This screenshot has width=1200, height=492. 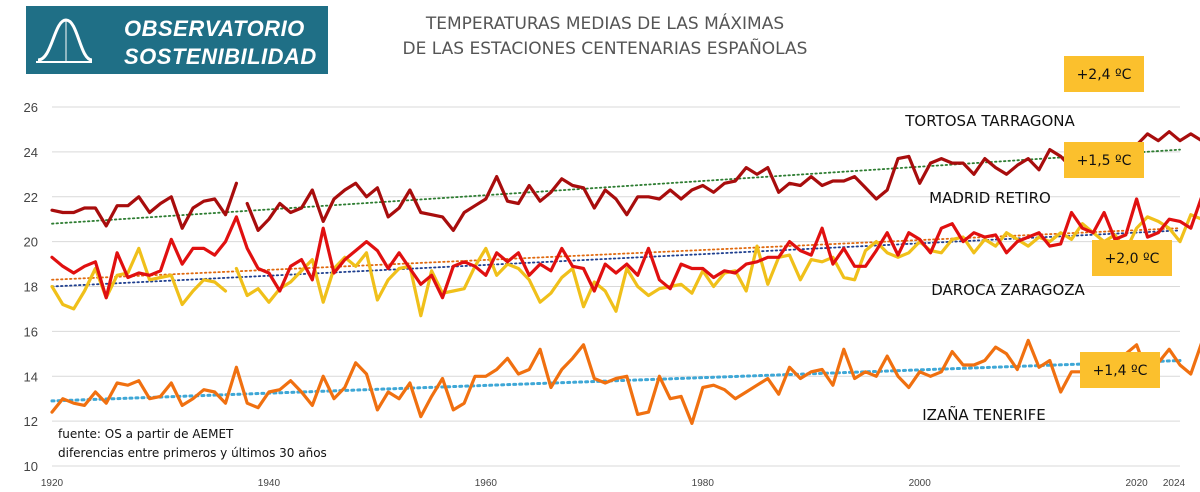 What do you see at coordinates (146, 434) in the screenshot?
I see `source-note: fuente: OS a partir de AEMET` at bounding box center [146, 434].